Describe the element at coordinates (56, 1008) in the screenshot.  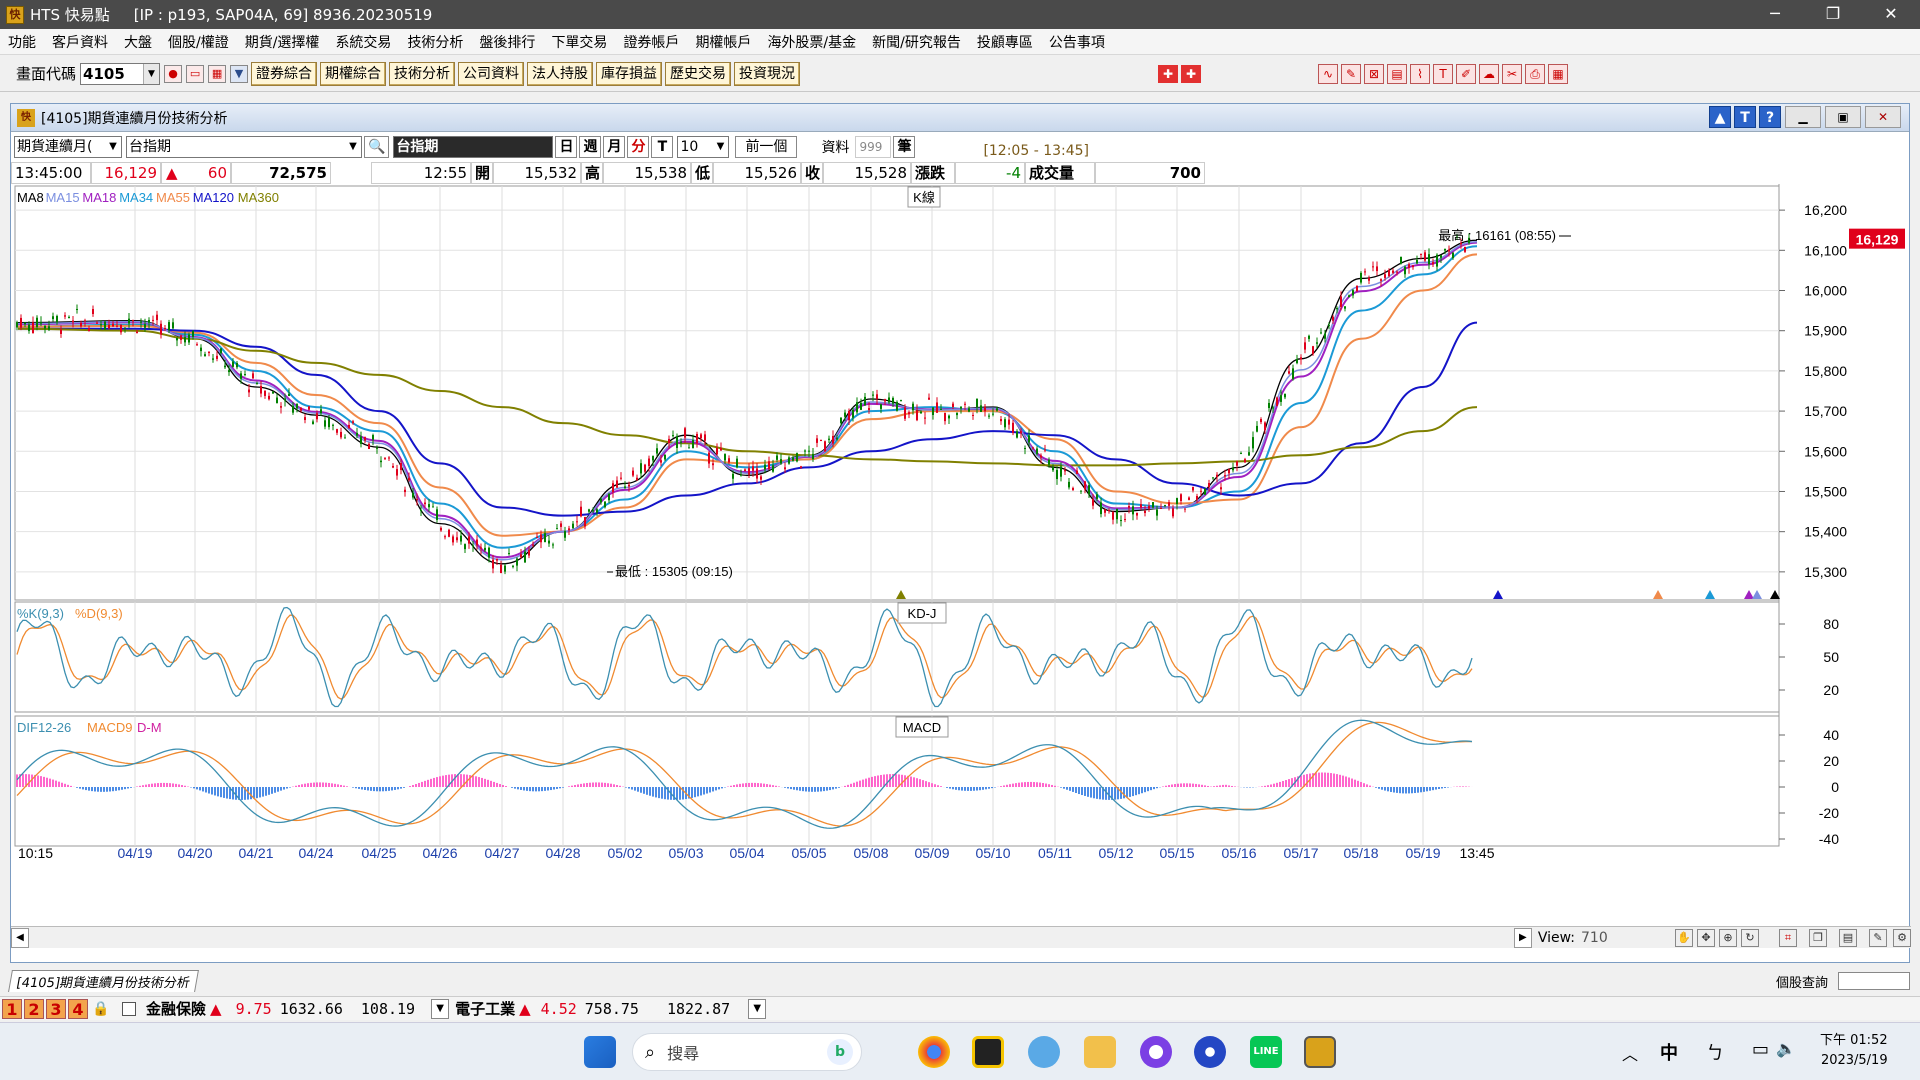
I see `tab-3: 3` at that location.